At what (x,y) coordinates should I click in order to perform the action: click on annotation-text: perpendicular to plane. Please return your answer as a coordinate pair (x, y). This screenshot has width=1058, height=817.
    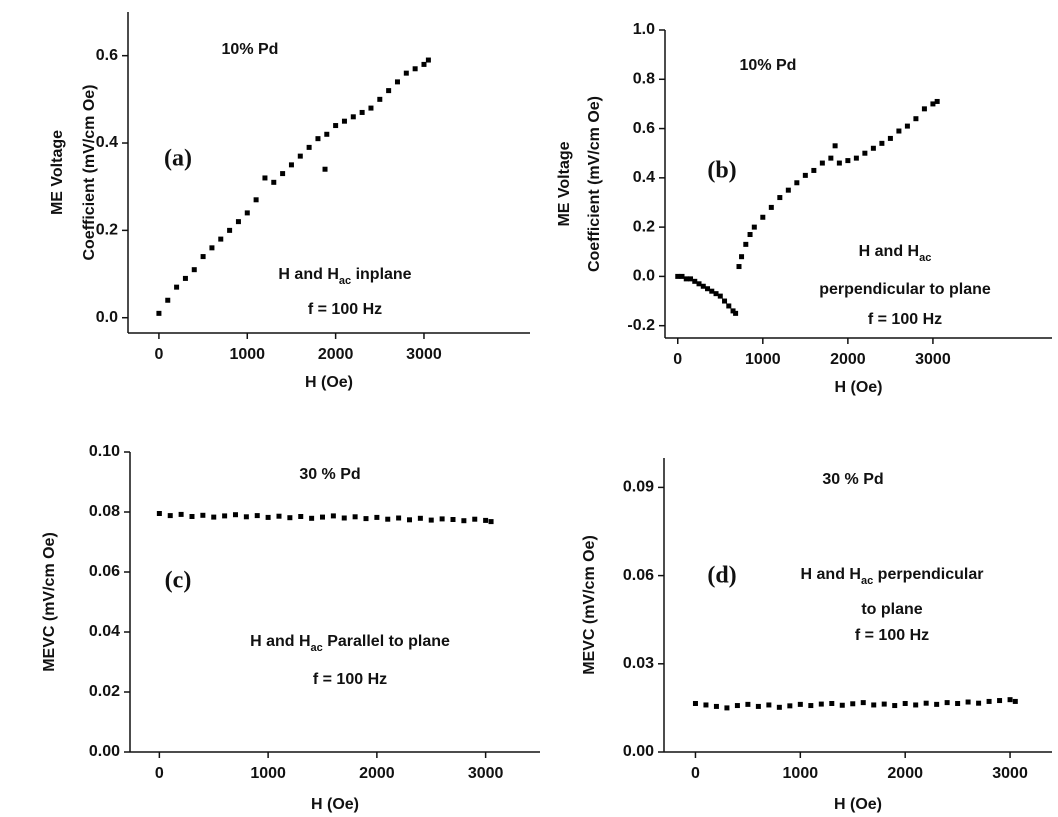
    Looking at the image, I should click on (905, 289).